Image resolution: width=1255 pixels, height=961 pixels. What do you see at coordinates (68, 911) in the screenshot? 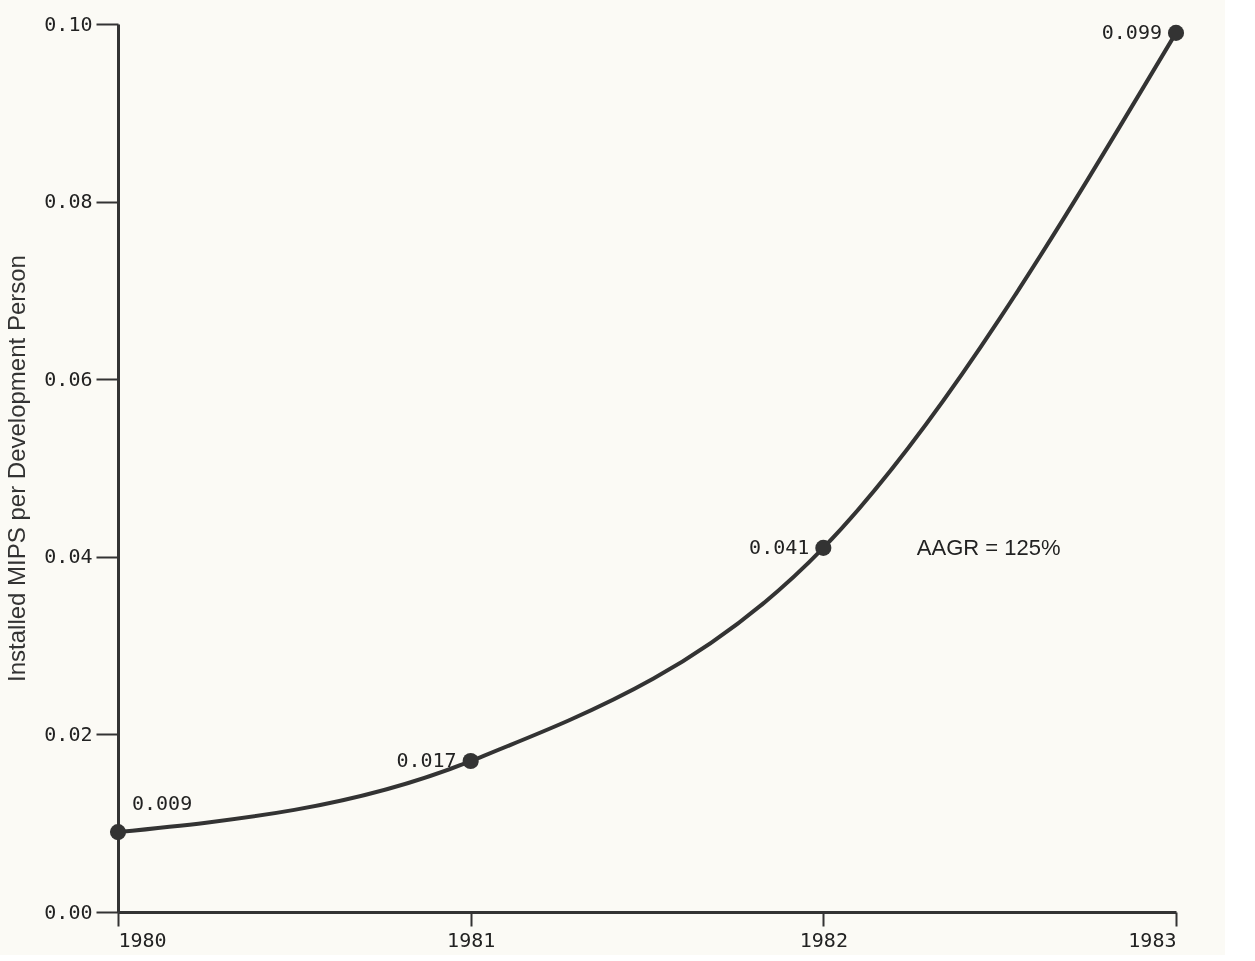
I see `y-tick-label: 0.00` at bounding box center [68, 911].